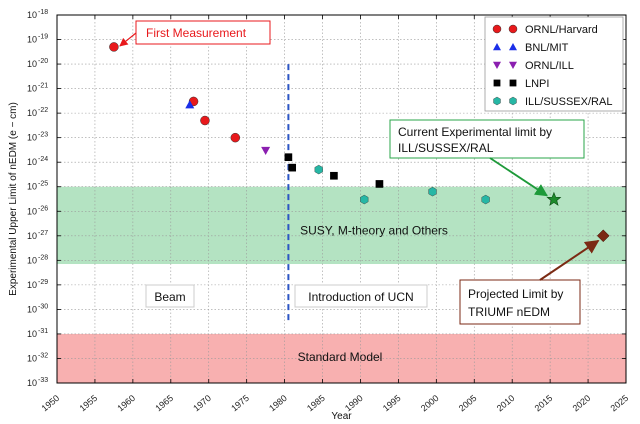  What do you see at coordinates (603, 236) in the screenshot?
I see `projected-limit-marker` at bounding box center [603, 236].